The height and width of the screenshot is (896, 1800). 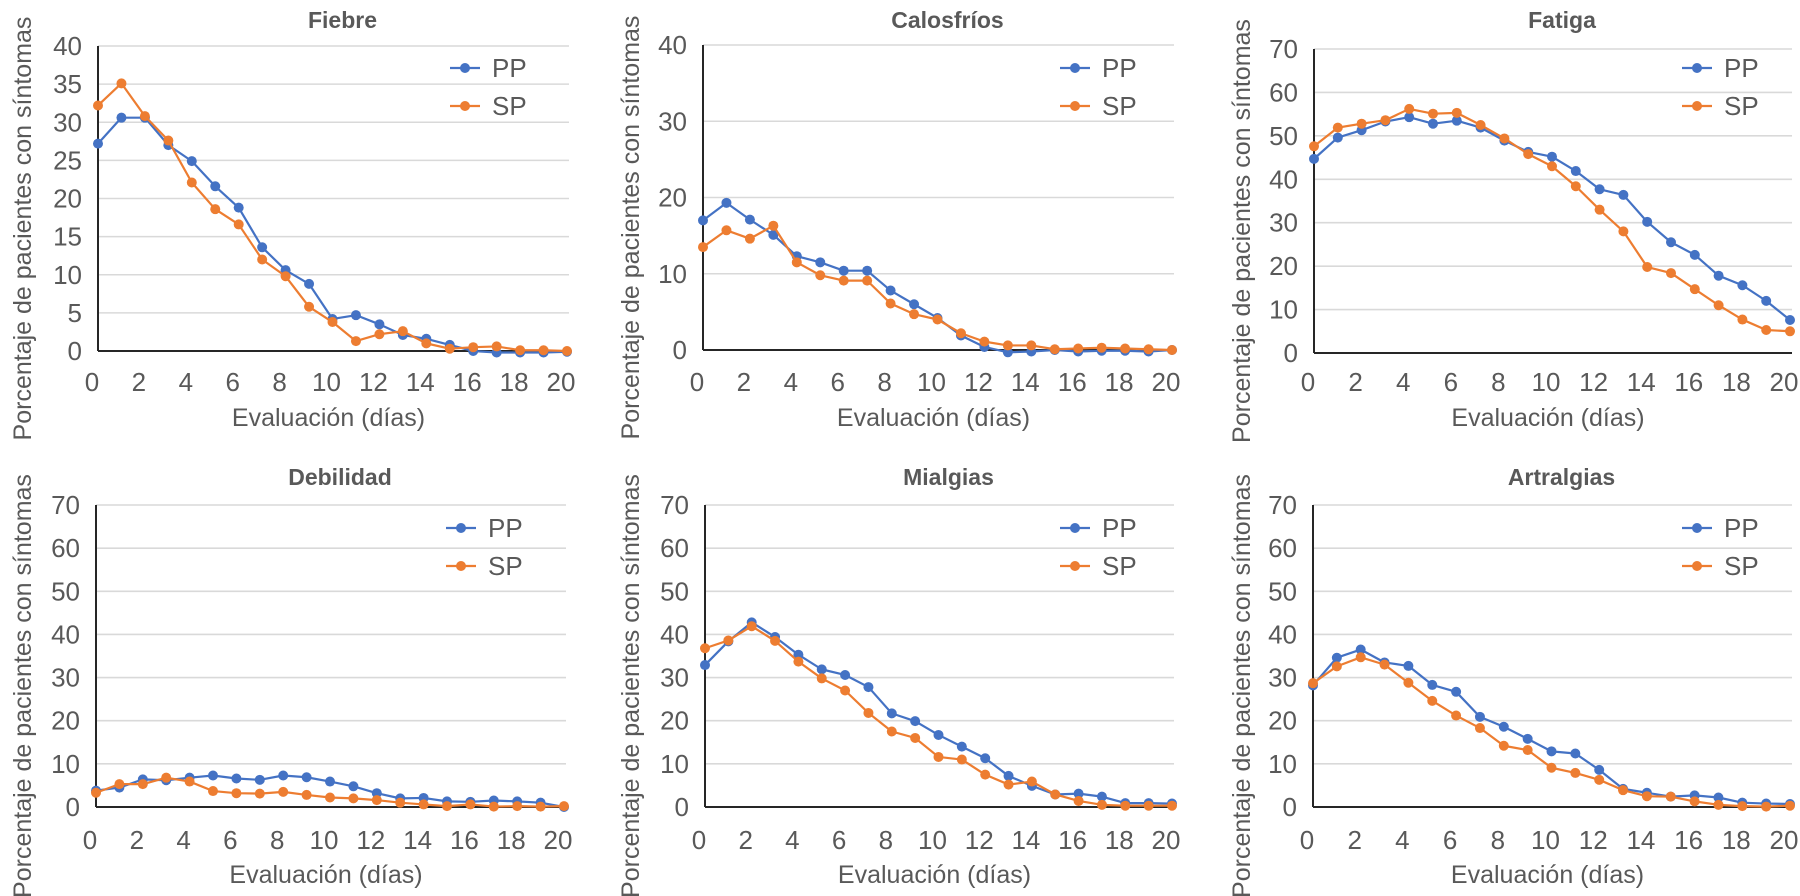 What do you see at coordinates (1561, 477) in the screenshot?
I see `chart-title: Artralgias` at bounding box center [1561, 477].